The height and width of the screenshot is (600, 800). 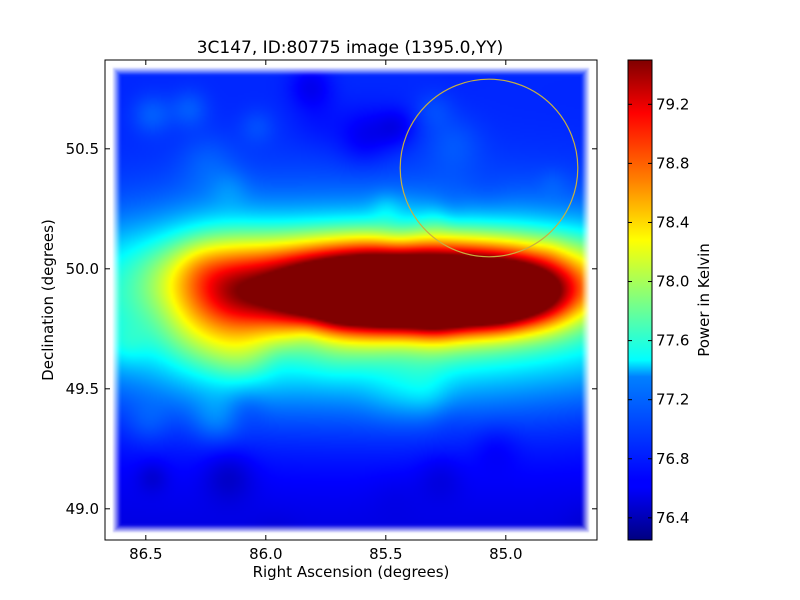 What do you see at coordinates (489, 168) in the screenshot?
I see `region-circle` at bounding box center [489, 168].